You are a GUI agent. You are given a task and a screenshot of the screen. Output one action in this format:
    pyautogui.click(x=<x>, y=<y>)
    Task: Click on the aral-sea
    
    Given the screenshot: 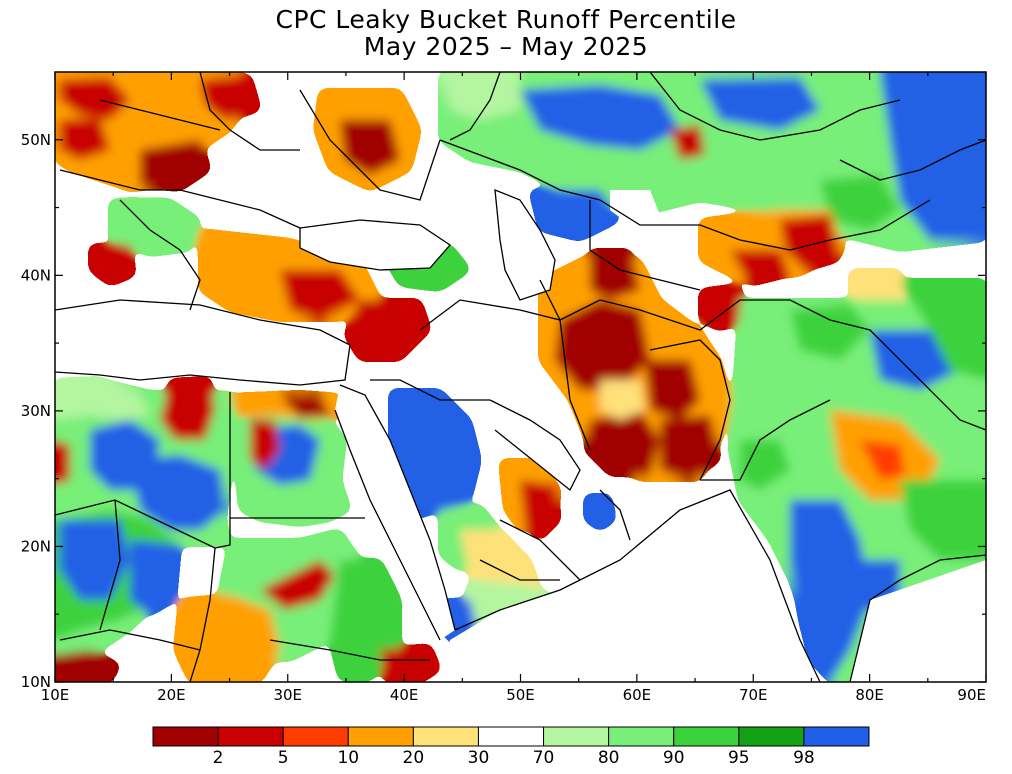 What is the action you would take?
    pyautogui.click(x=635, y=207)
    